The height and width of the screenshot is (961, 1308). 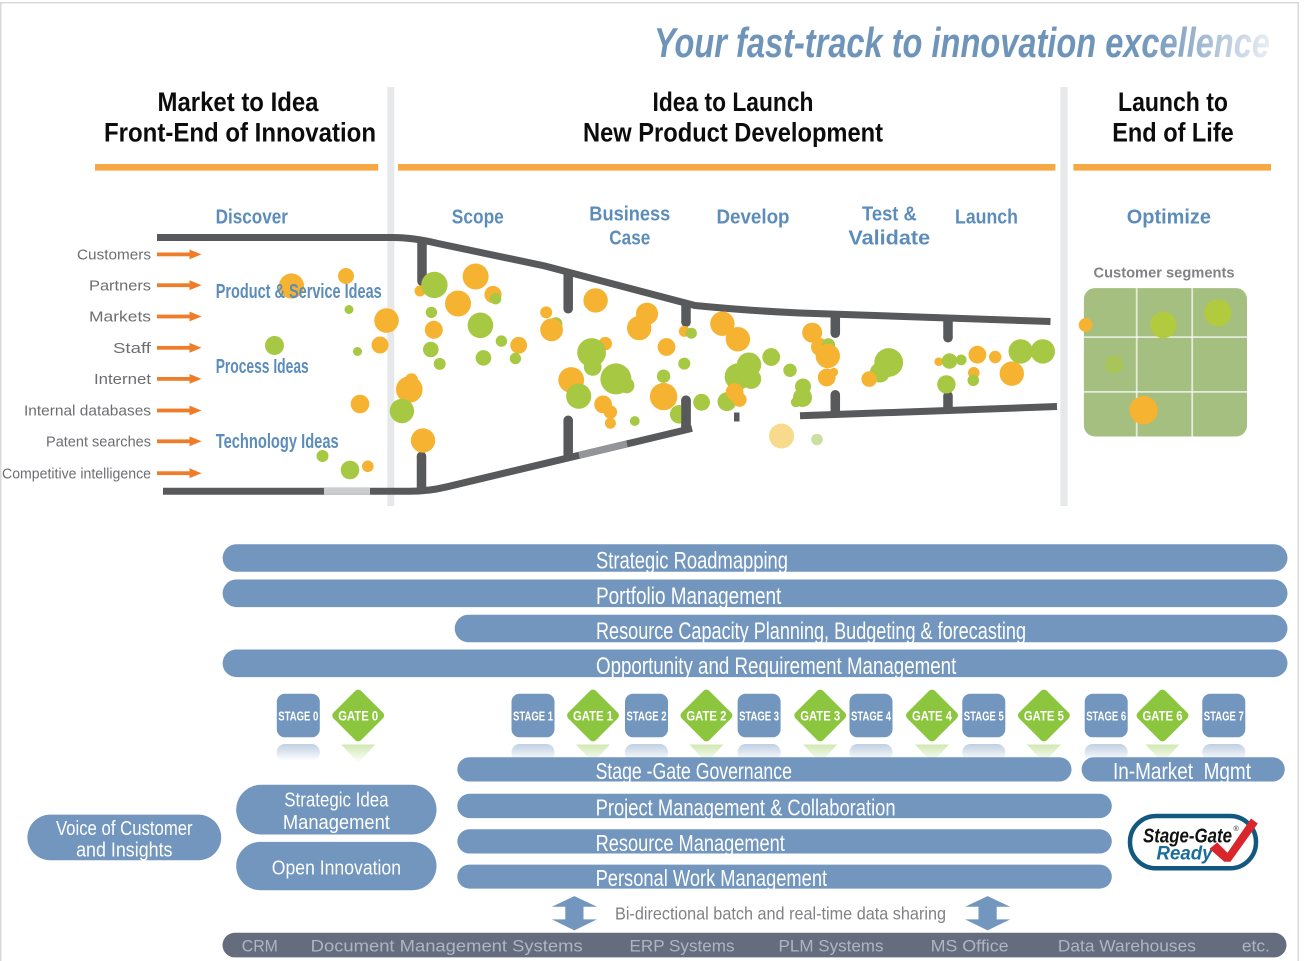 I want to click on svg-text: GATE 3, so click(x=820, y=715).